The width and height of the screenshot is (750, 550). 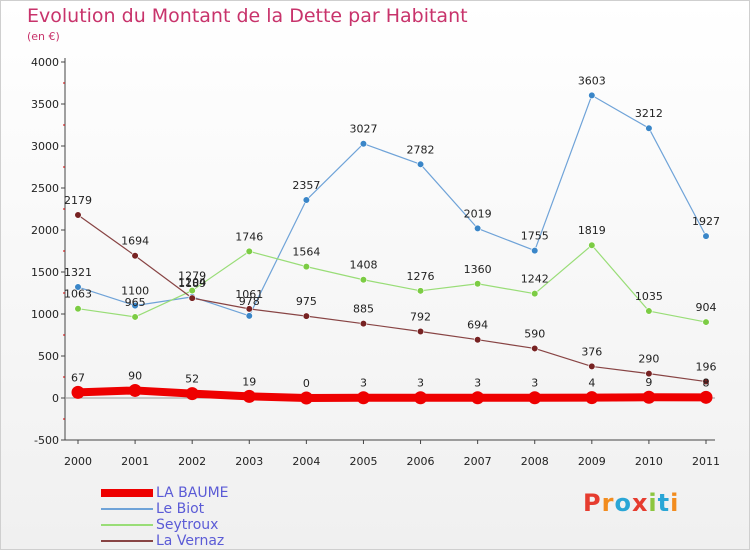 I want to click on x-tick-label: 2005, so click(x=363, y=461).